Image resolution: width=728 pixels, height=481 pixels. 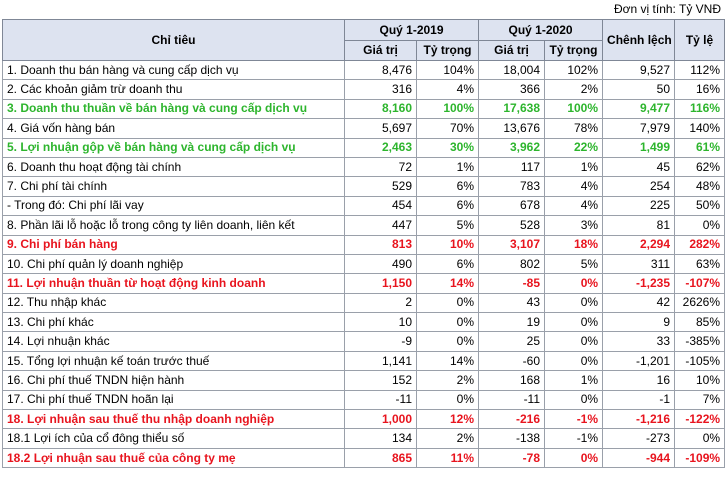 I want to click on value-2019: 2,463, so click(x=380, y=147).